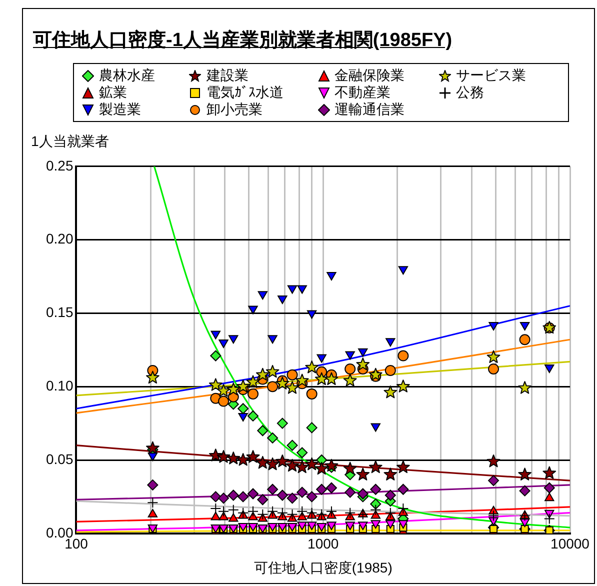 The image size is (597, 586). Describe the element at coordinates (362, 93) in the screenshot. I see `legend-label: 不動産業` at that location.